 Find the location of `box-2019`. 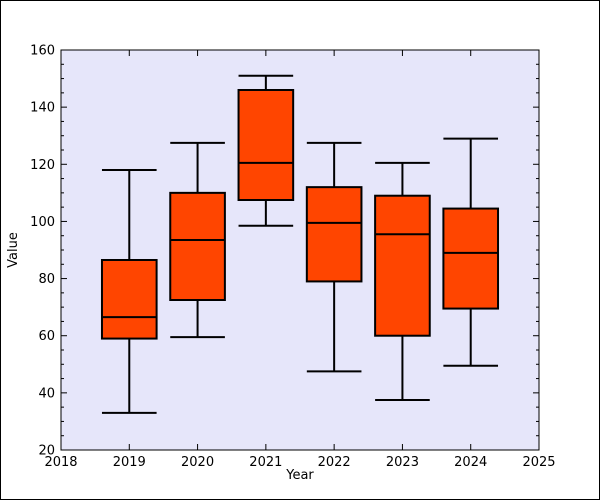

box-2019 is located at coordinates (129, 291).